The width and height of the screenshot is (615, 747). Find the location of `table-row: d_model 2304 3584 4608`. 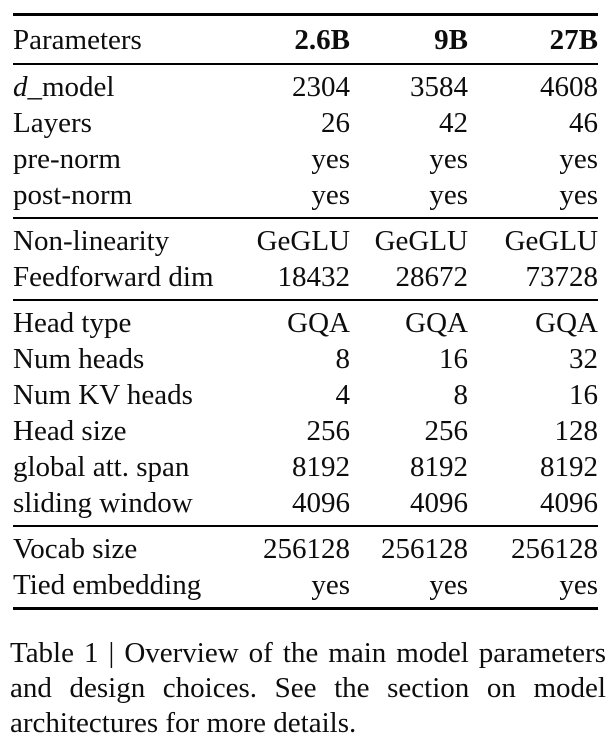

table-row: d_model 2304 3584 4608 is located at coordinates (305, 84).